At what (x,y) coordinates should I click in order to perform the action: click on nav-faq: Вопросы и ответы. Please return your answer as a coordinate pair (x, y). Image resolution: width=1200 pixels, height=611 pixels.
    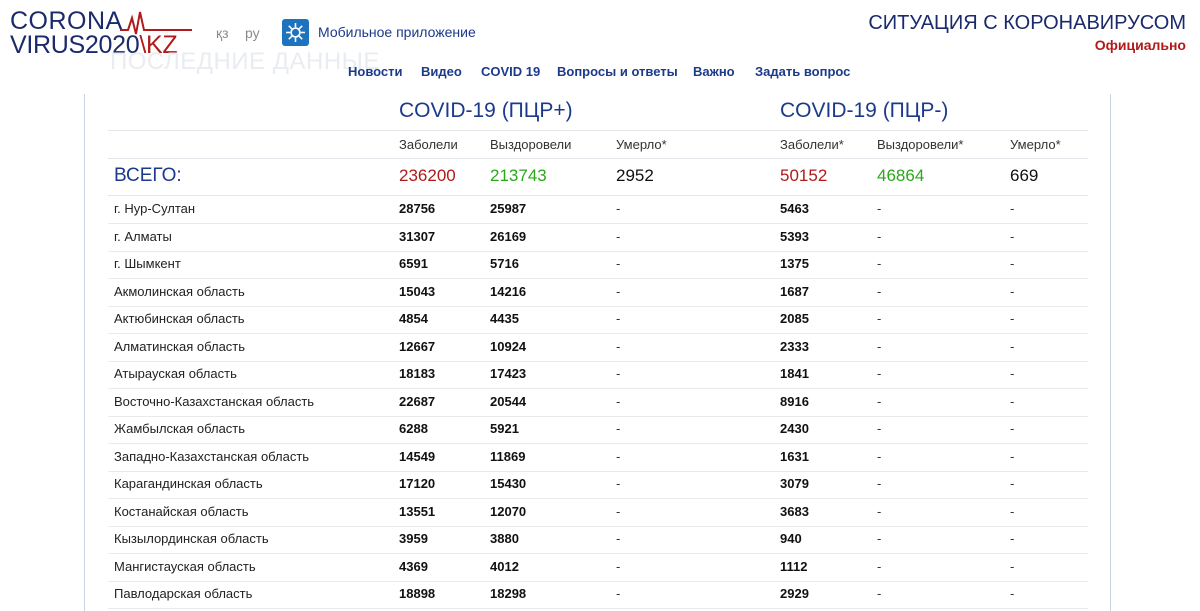
    Looking at the image, I should click on (617, 71).